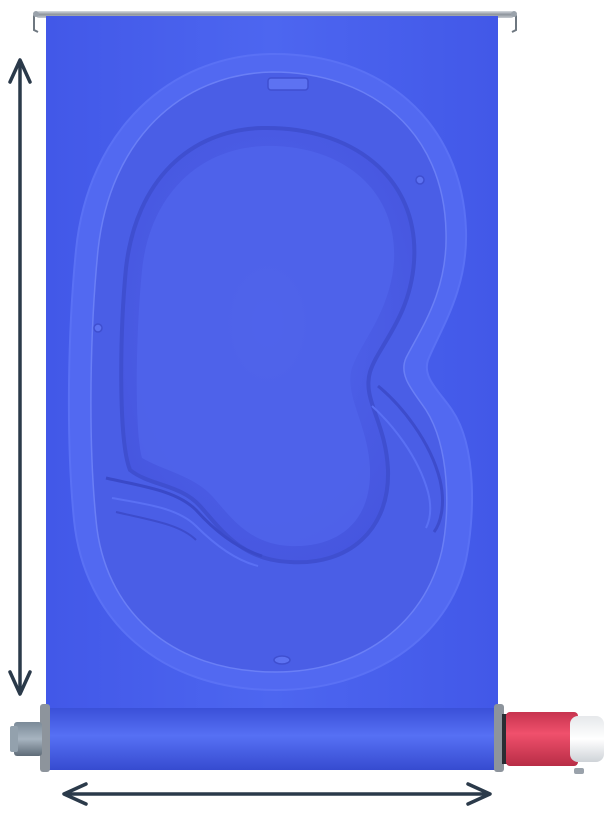 Image resolution: width=615 pixels, height=813 pixels. Describe the element at coordinates (282, 660) in the screenshot. I see `drain` at that location.